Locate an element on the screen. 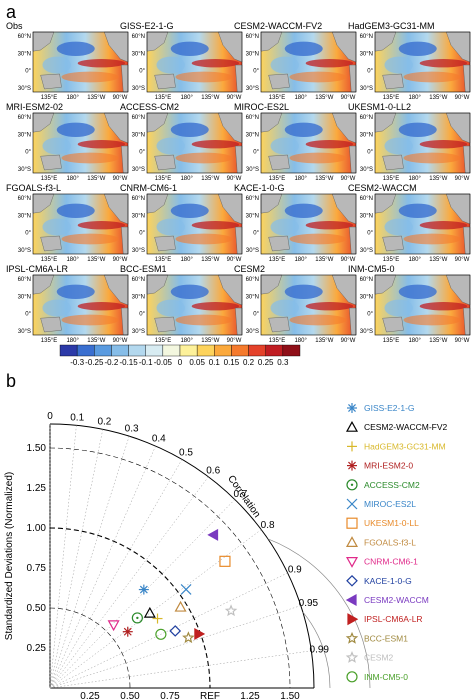 Image resolution: width=474 pixels, height=700 pixels. map-panel: CESM2 60°N 30°N 0° 30°S 135°E 180° 135°W 90°W is located at coordinates (295, 304).